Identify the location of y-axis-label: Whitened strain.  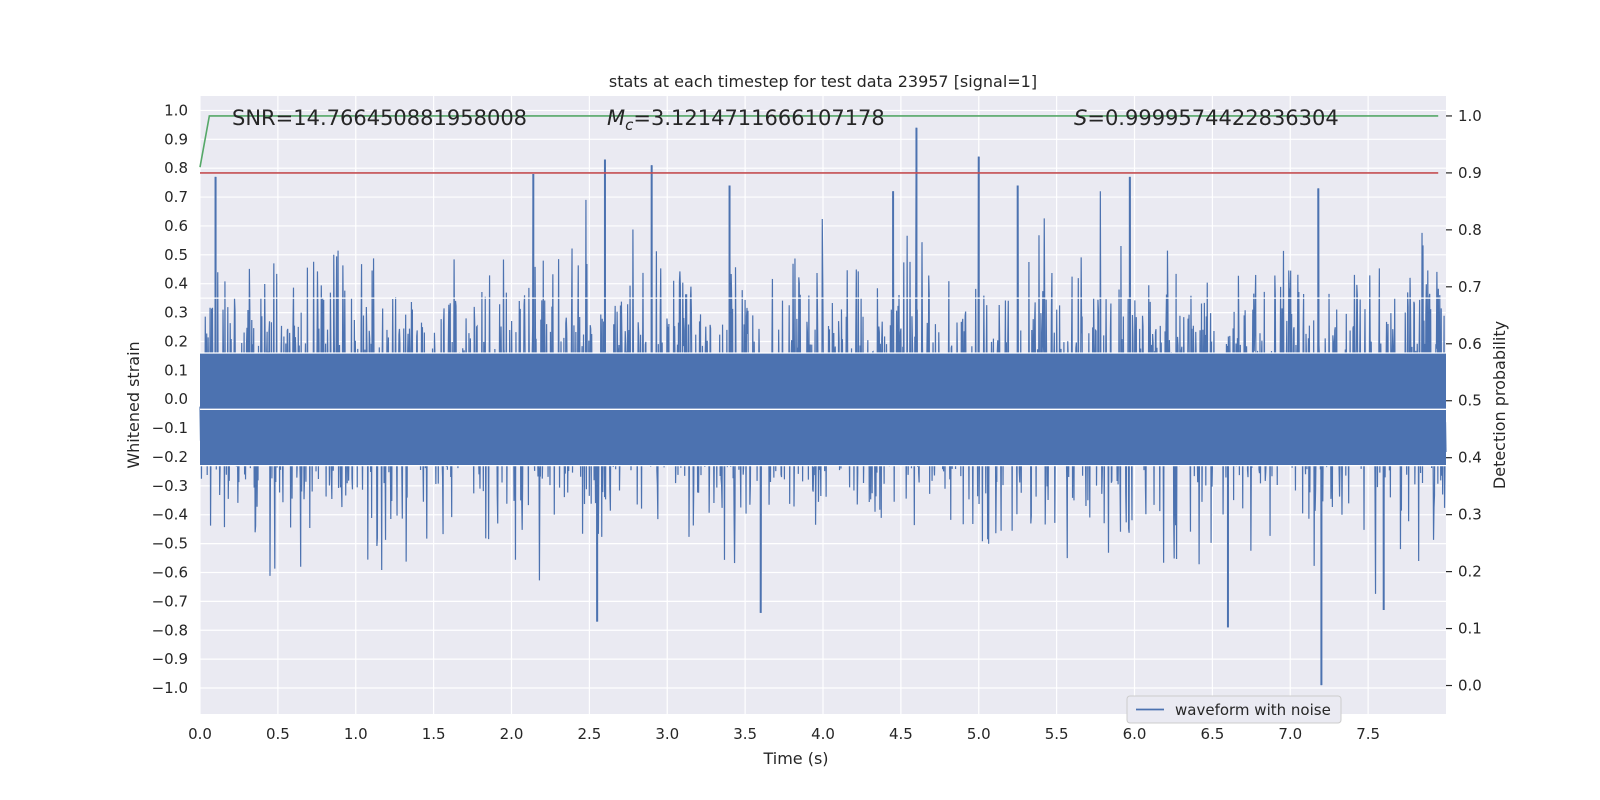
(133, 404).